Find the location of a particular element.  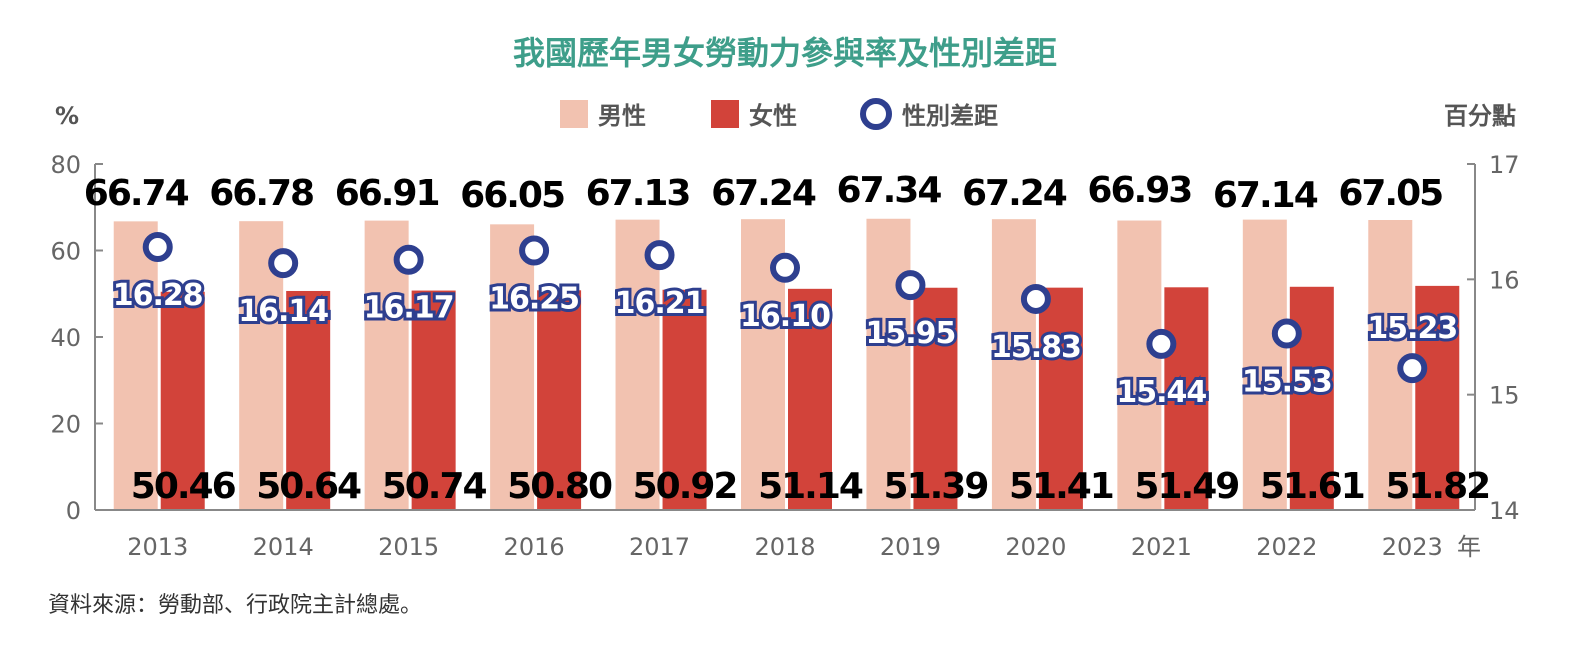

data-label-male: 66.05 is located at coordinates (512, 195).